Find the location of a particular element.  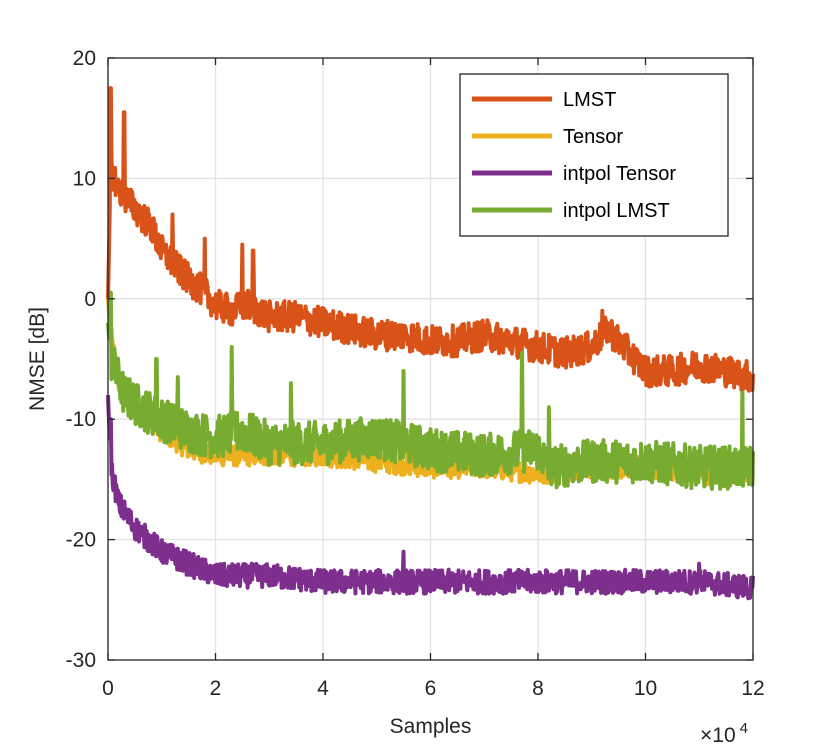

x-tick-label: 8 is located at coordinates (538, 688).